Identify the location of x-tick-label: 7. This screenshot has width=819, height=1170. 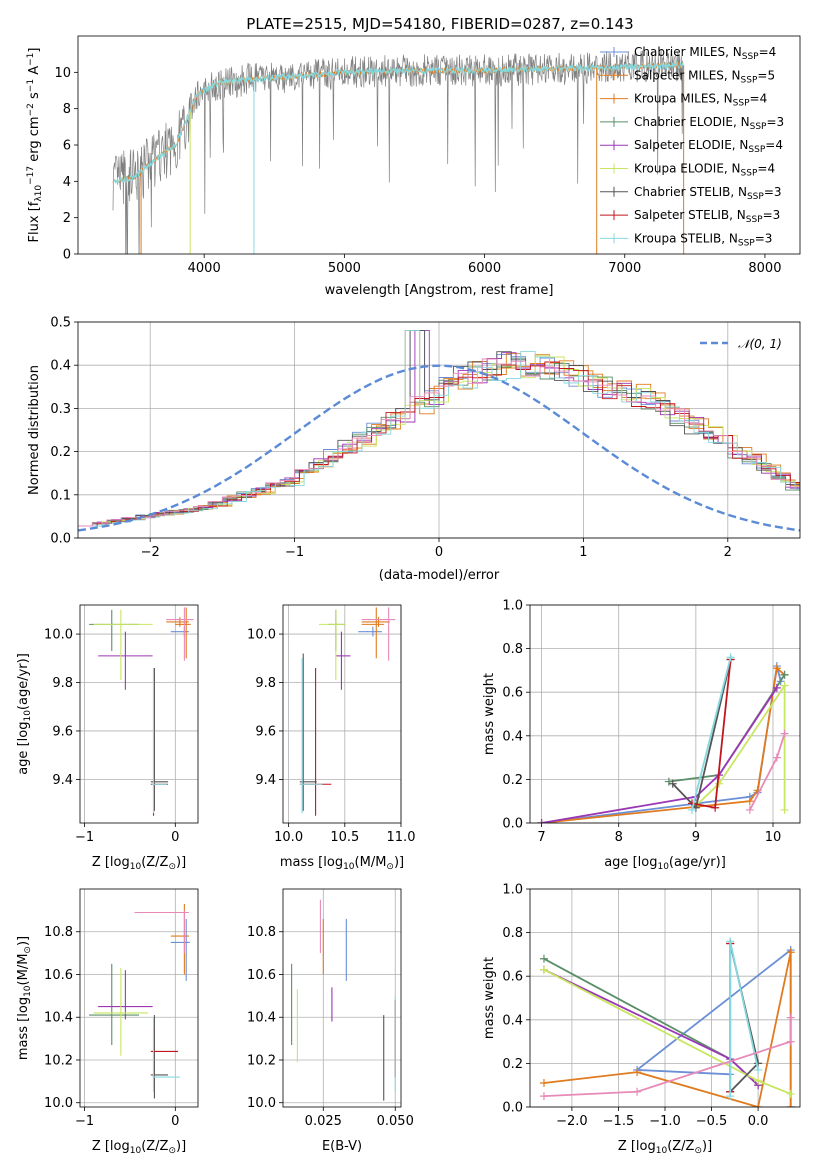
(541, 837).